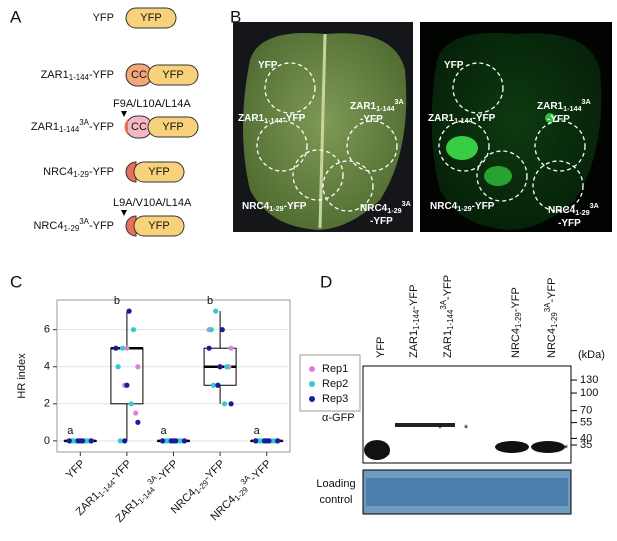 The width and height of the screenshot is (617, 541). I want to click on panel-label: B, so click(235, 16).